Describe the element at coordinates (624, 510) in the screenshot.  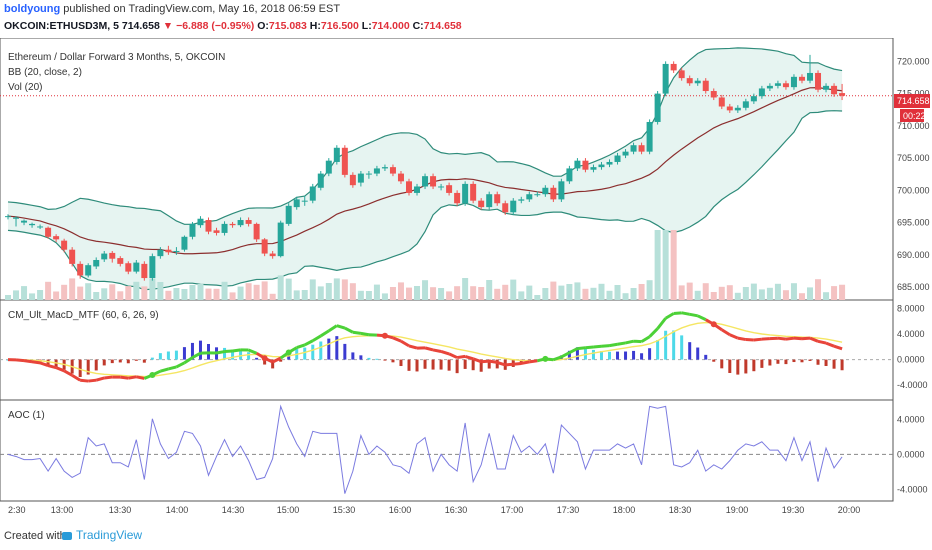
I see `time-tick-label: 18:00` at that location.